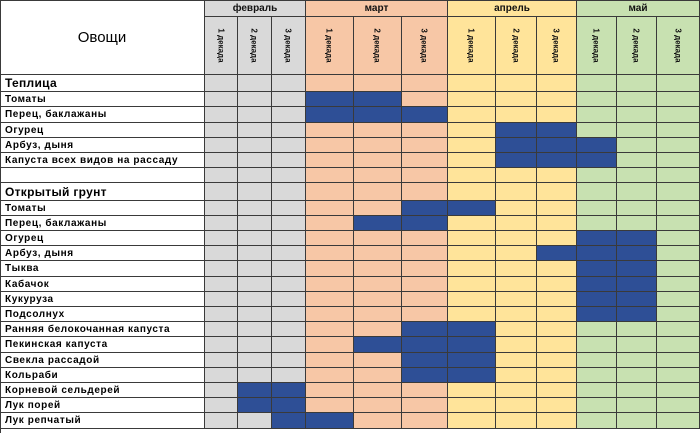  Describe the element at coordinates (512, 8) in the screenshot. I see `month-header-3: апрель` at that location.